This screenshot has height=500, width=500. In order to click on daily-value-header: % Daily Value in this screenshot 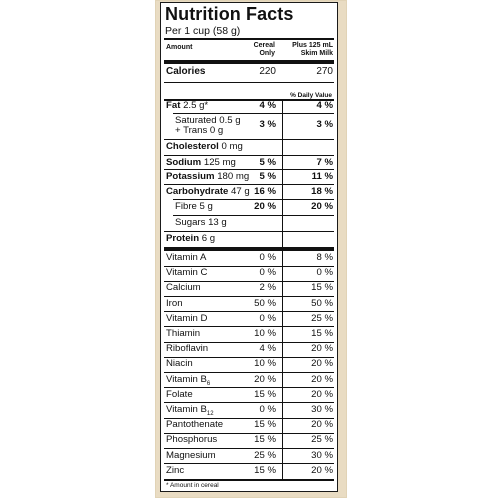, I will do `click(311, 95)`.